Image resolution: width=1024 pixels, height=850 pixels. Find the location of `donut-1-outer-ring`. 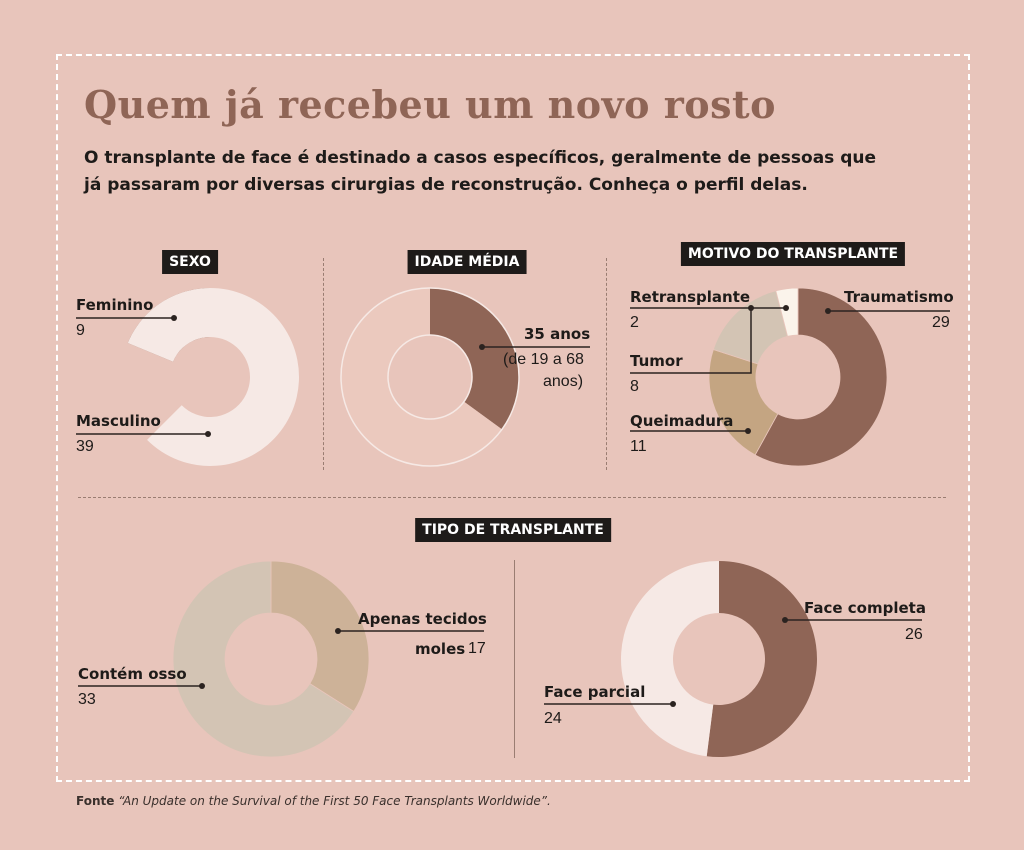

donut-1-outer-ring is located at coordinates (430, 377).